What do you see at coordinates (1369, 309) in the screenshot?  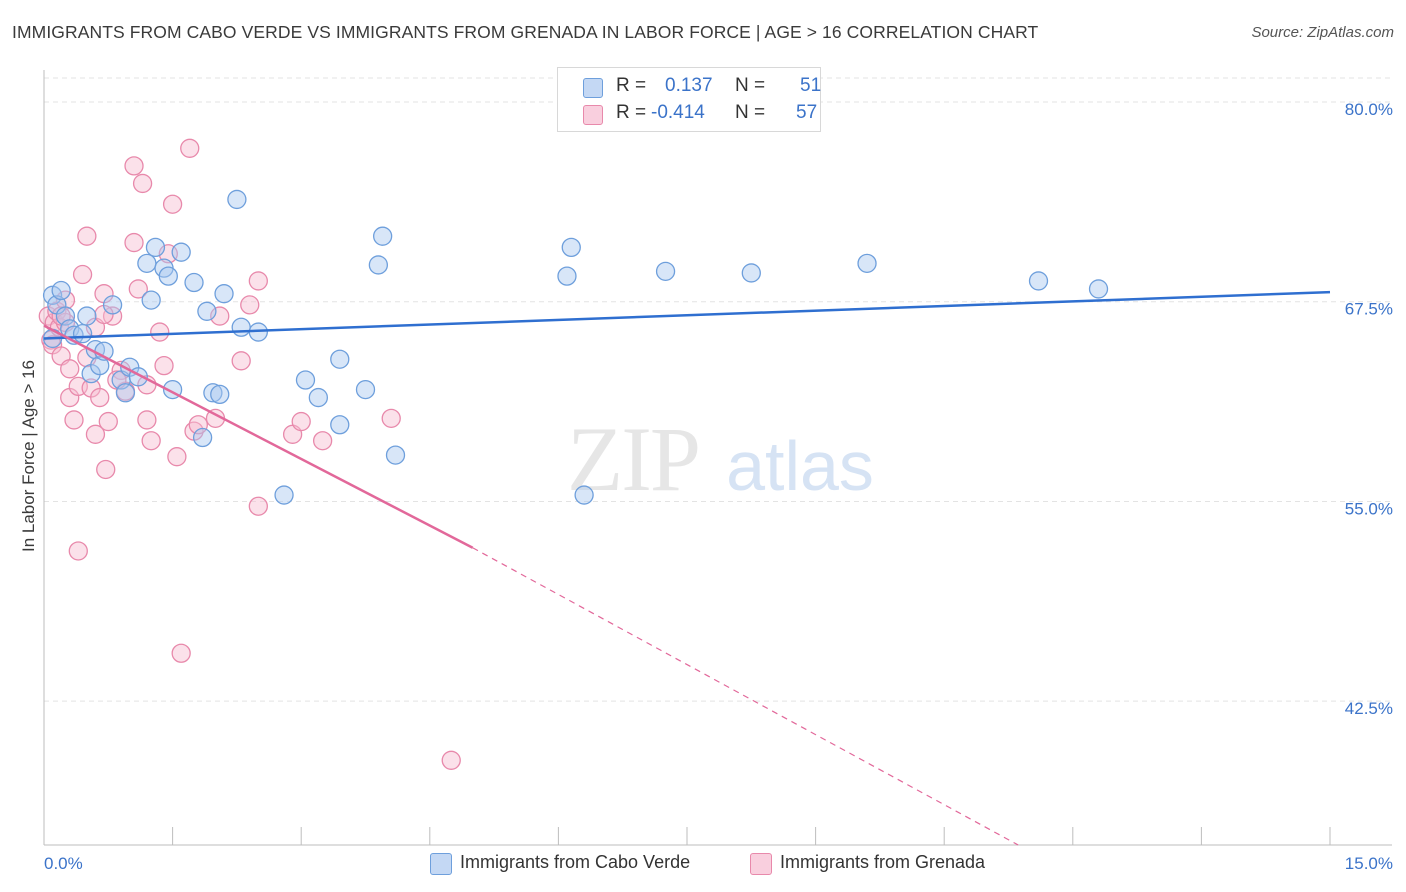 I see `y-tick-label: 67.5%` at bounding box center [1369, 309].